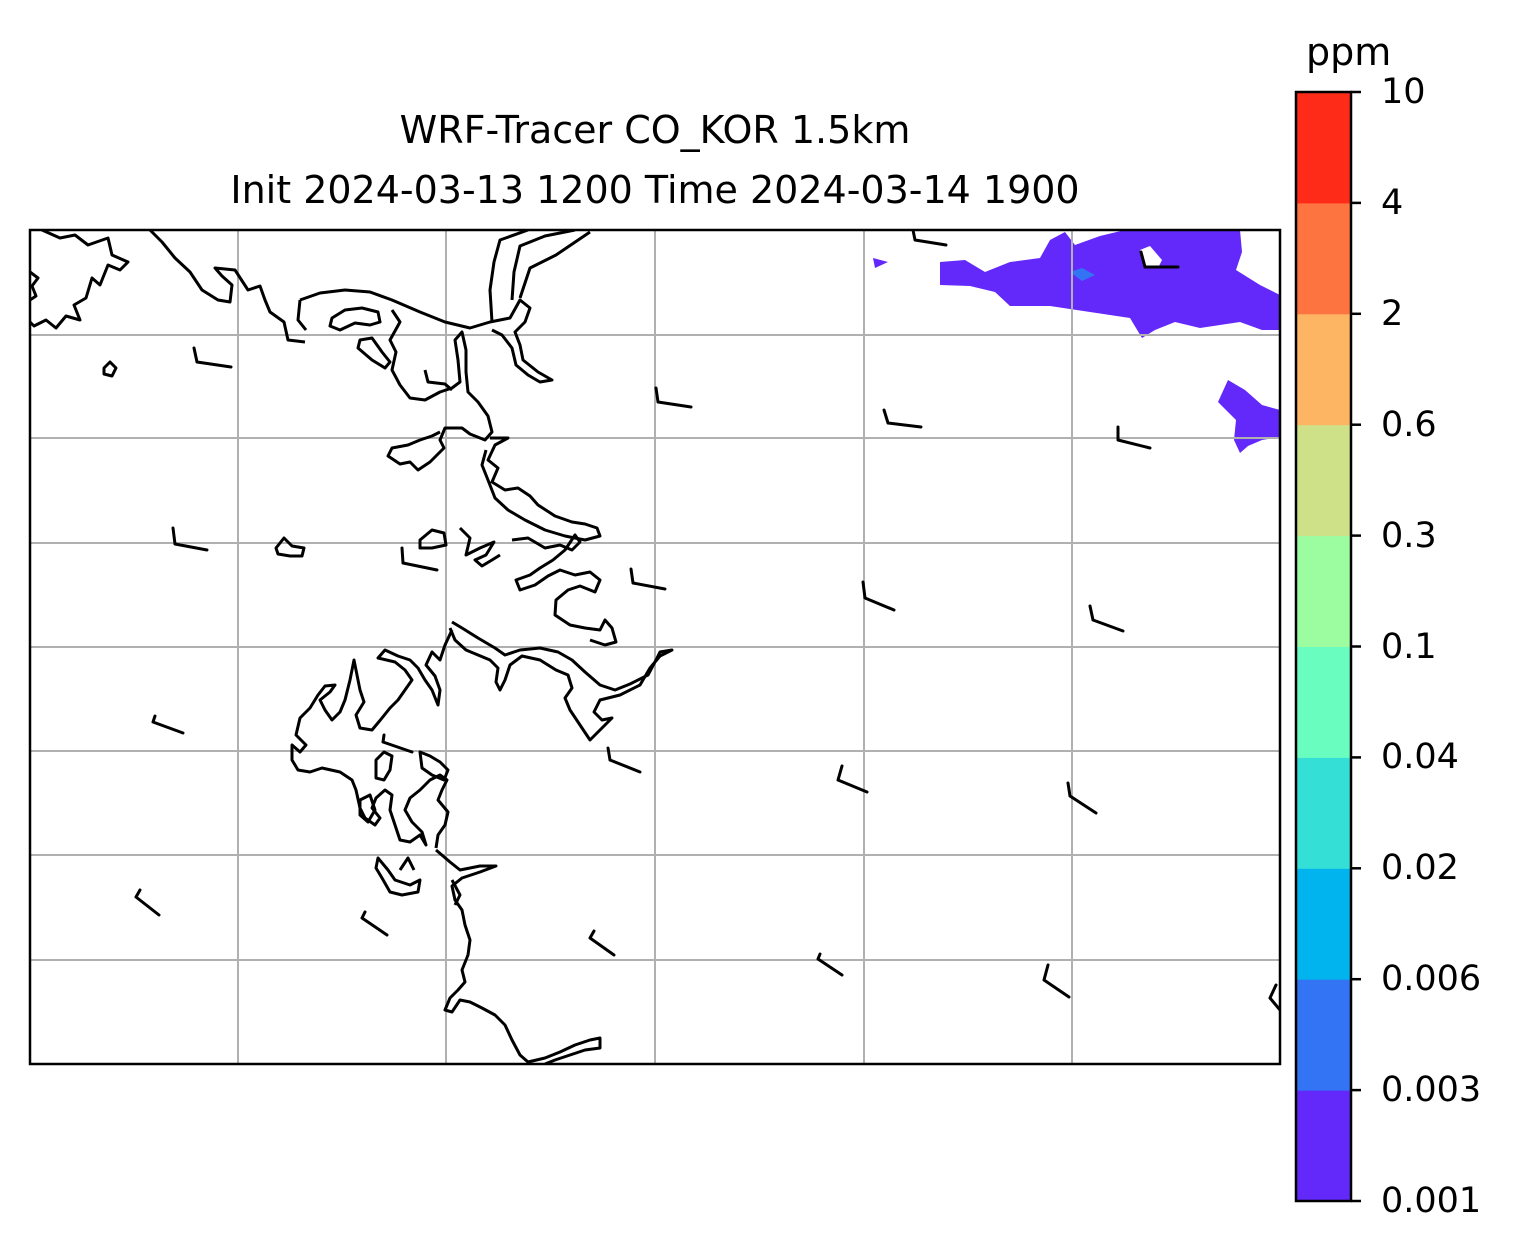 The height and width of the screenshot is (1256, 1528). What do you see at coordinates (355, 319) in the screenshot?
I see `island-mid-north` at bounding box center [355, 319].